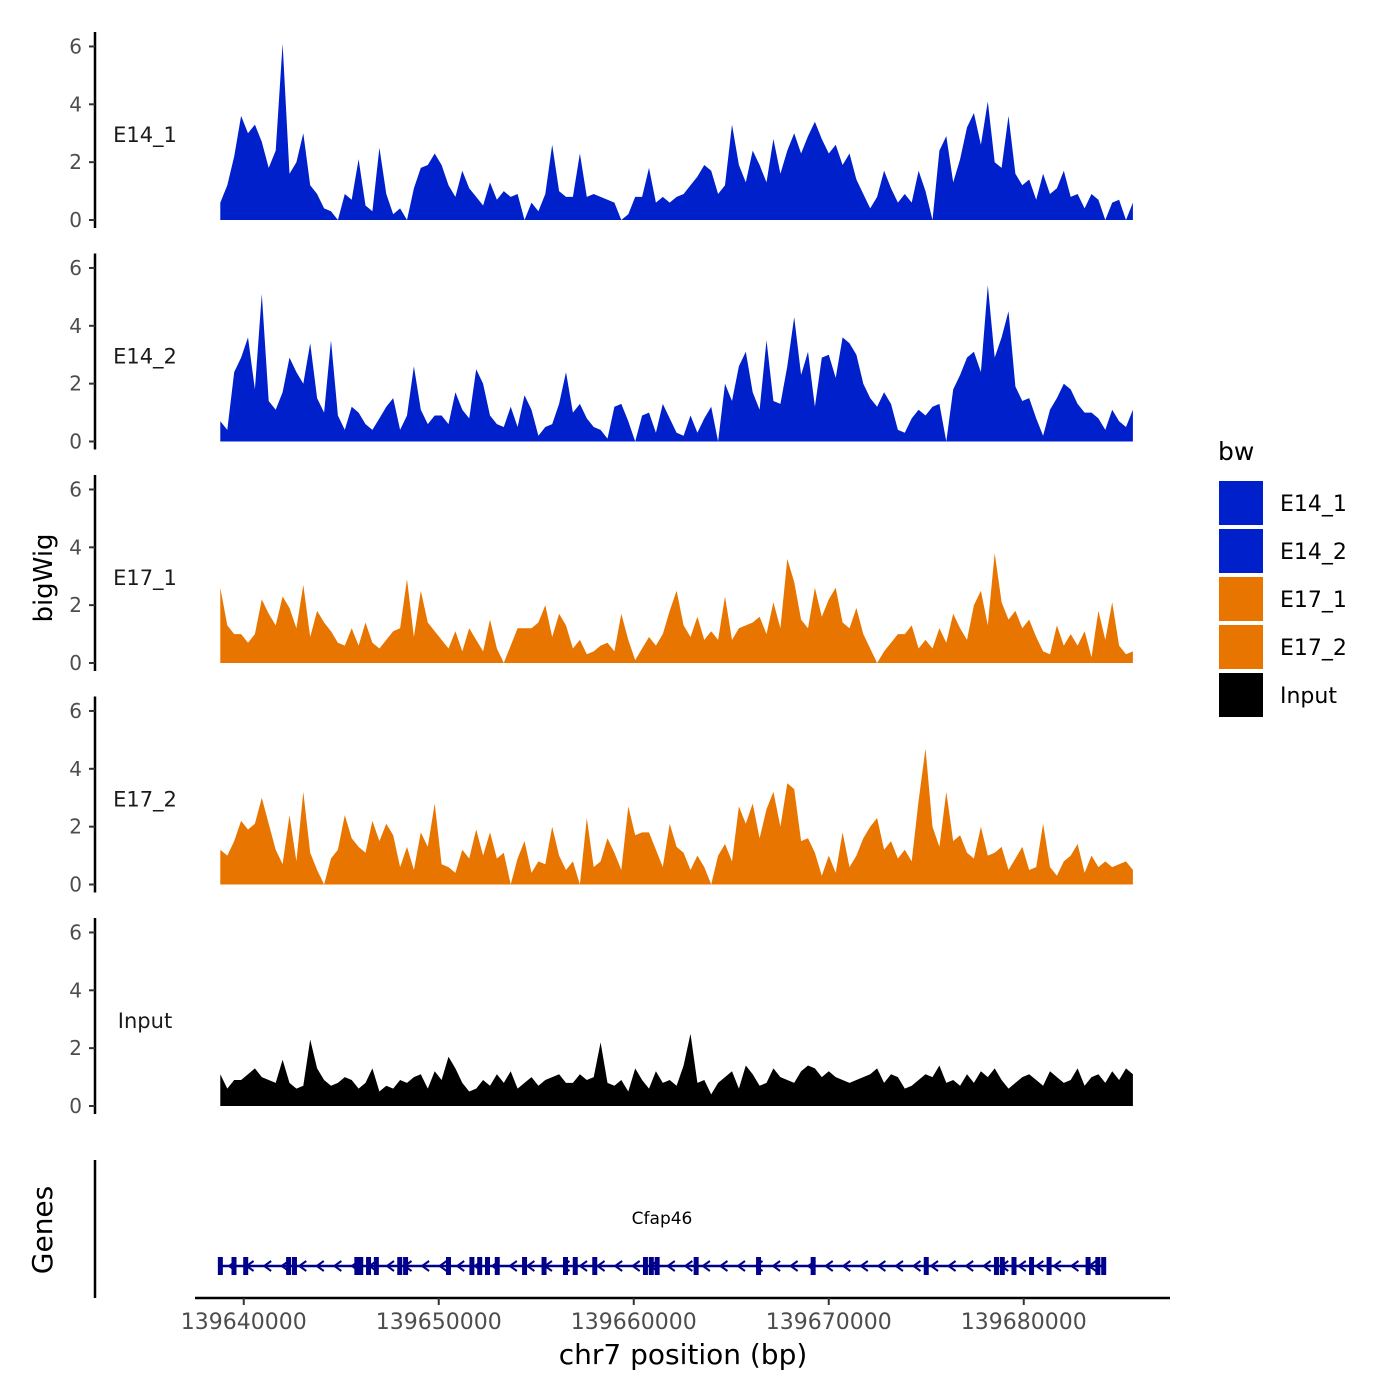 This screenshot has height=1400, width=1400. What do you see at coordinates (1282, 578) in the screenshot?
I see `legend: bw E14_1 E14_2 E17_1 E17_2 Input` at bounding box center [1282, 578].